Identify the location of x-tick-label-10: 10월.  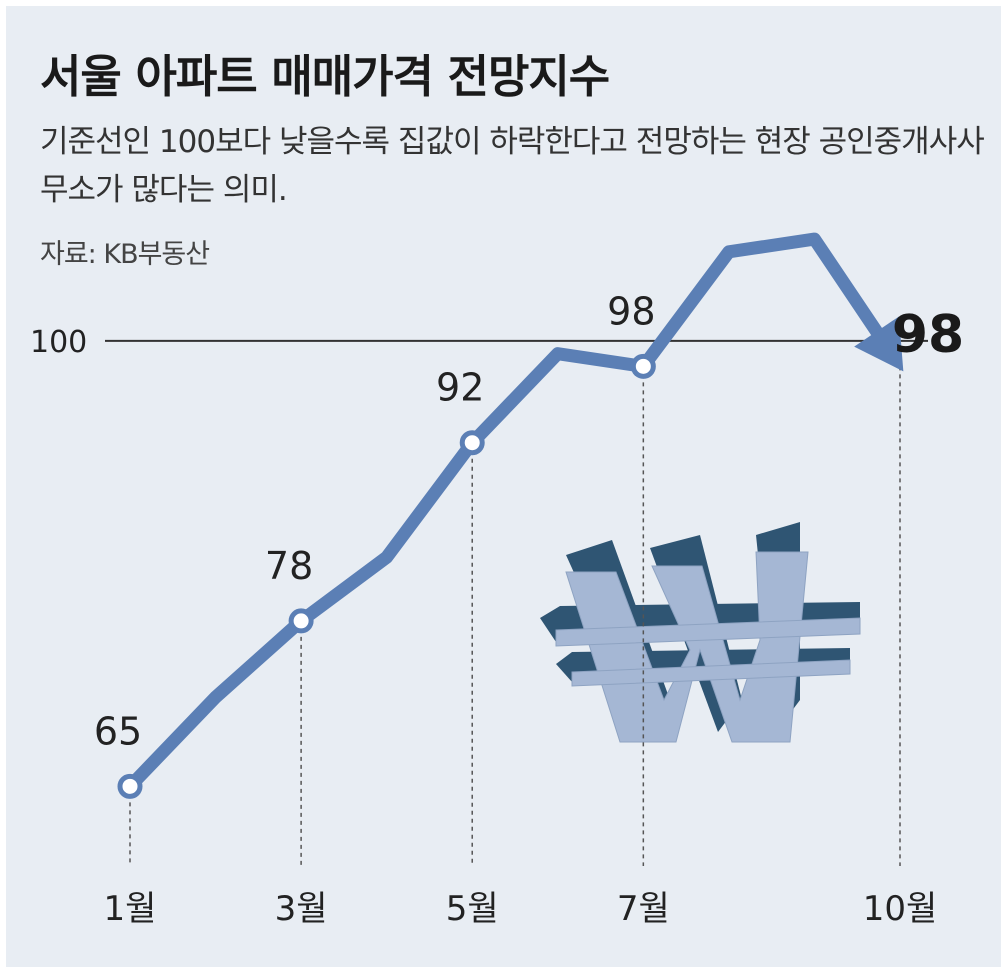
(900, 909).